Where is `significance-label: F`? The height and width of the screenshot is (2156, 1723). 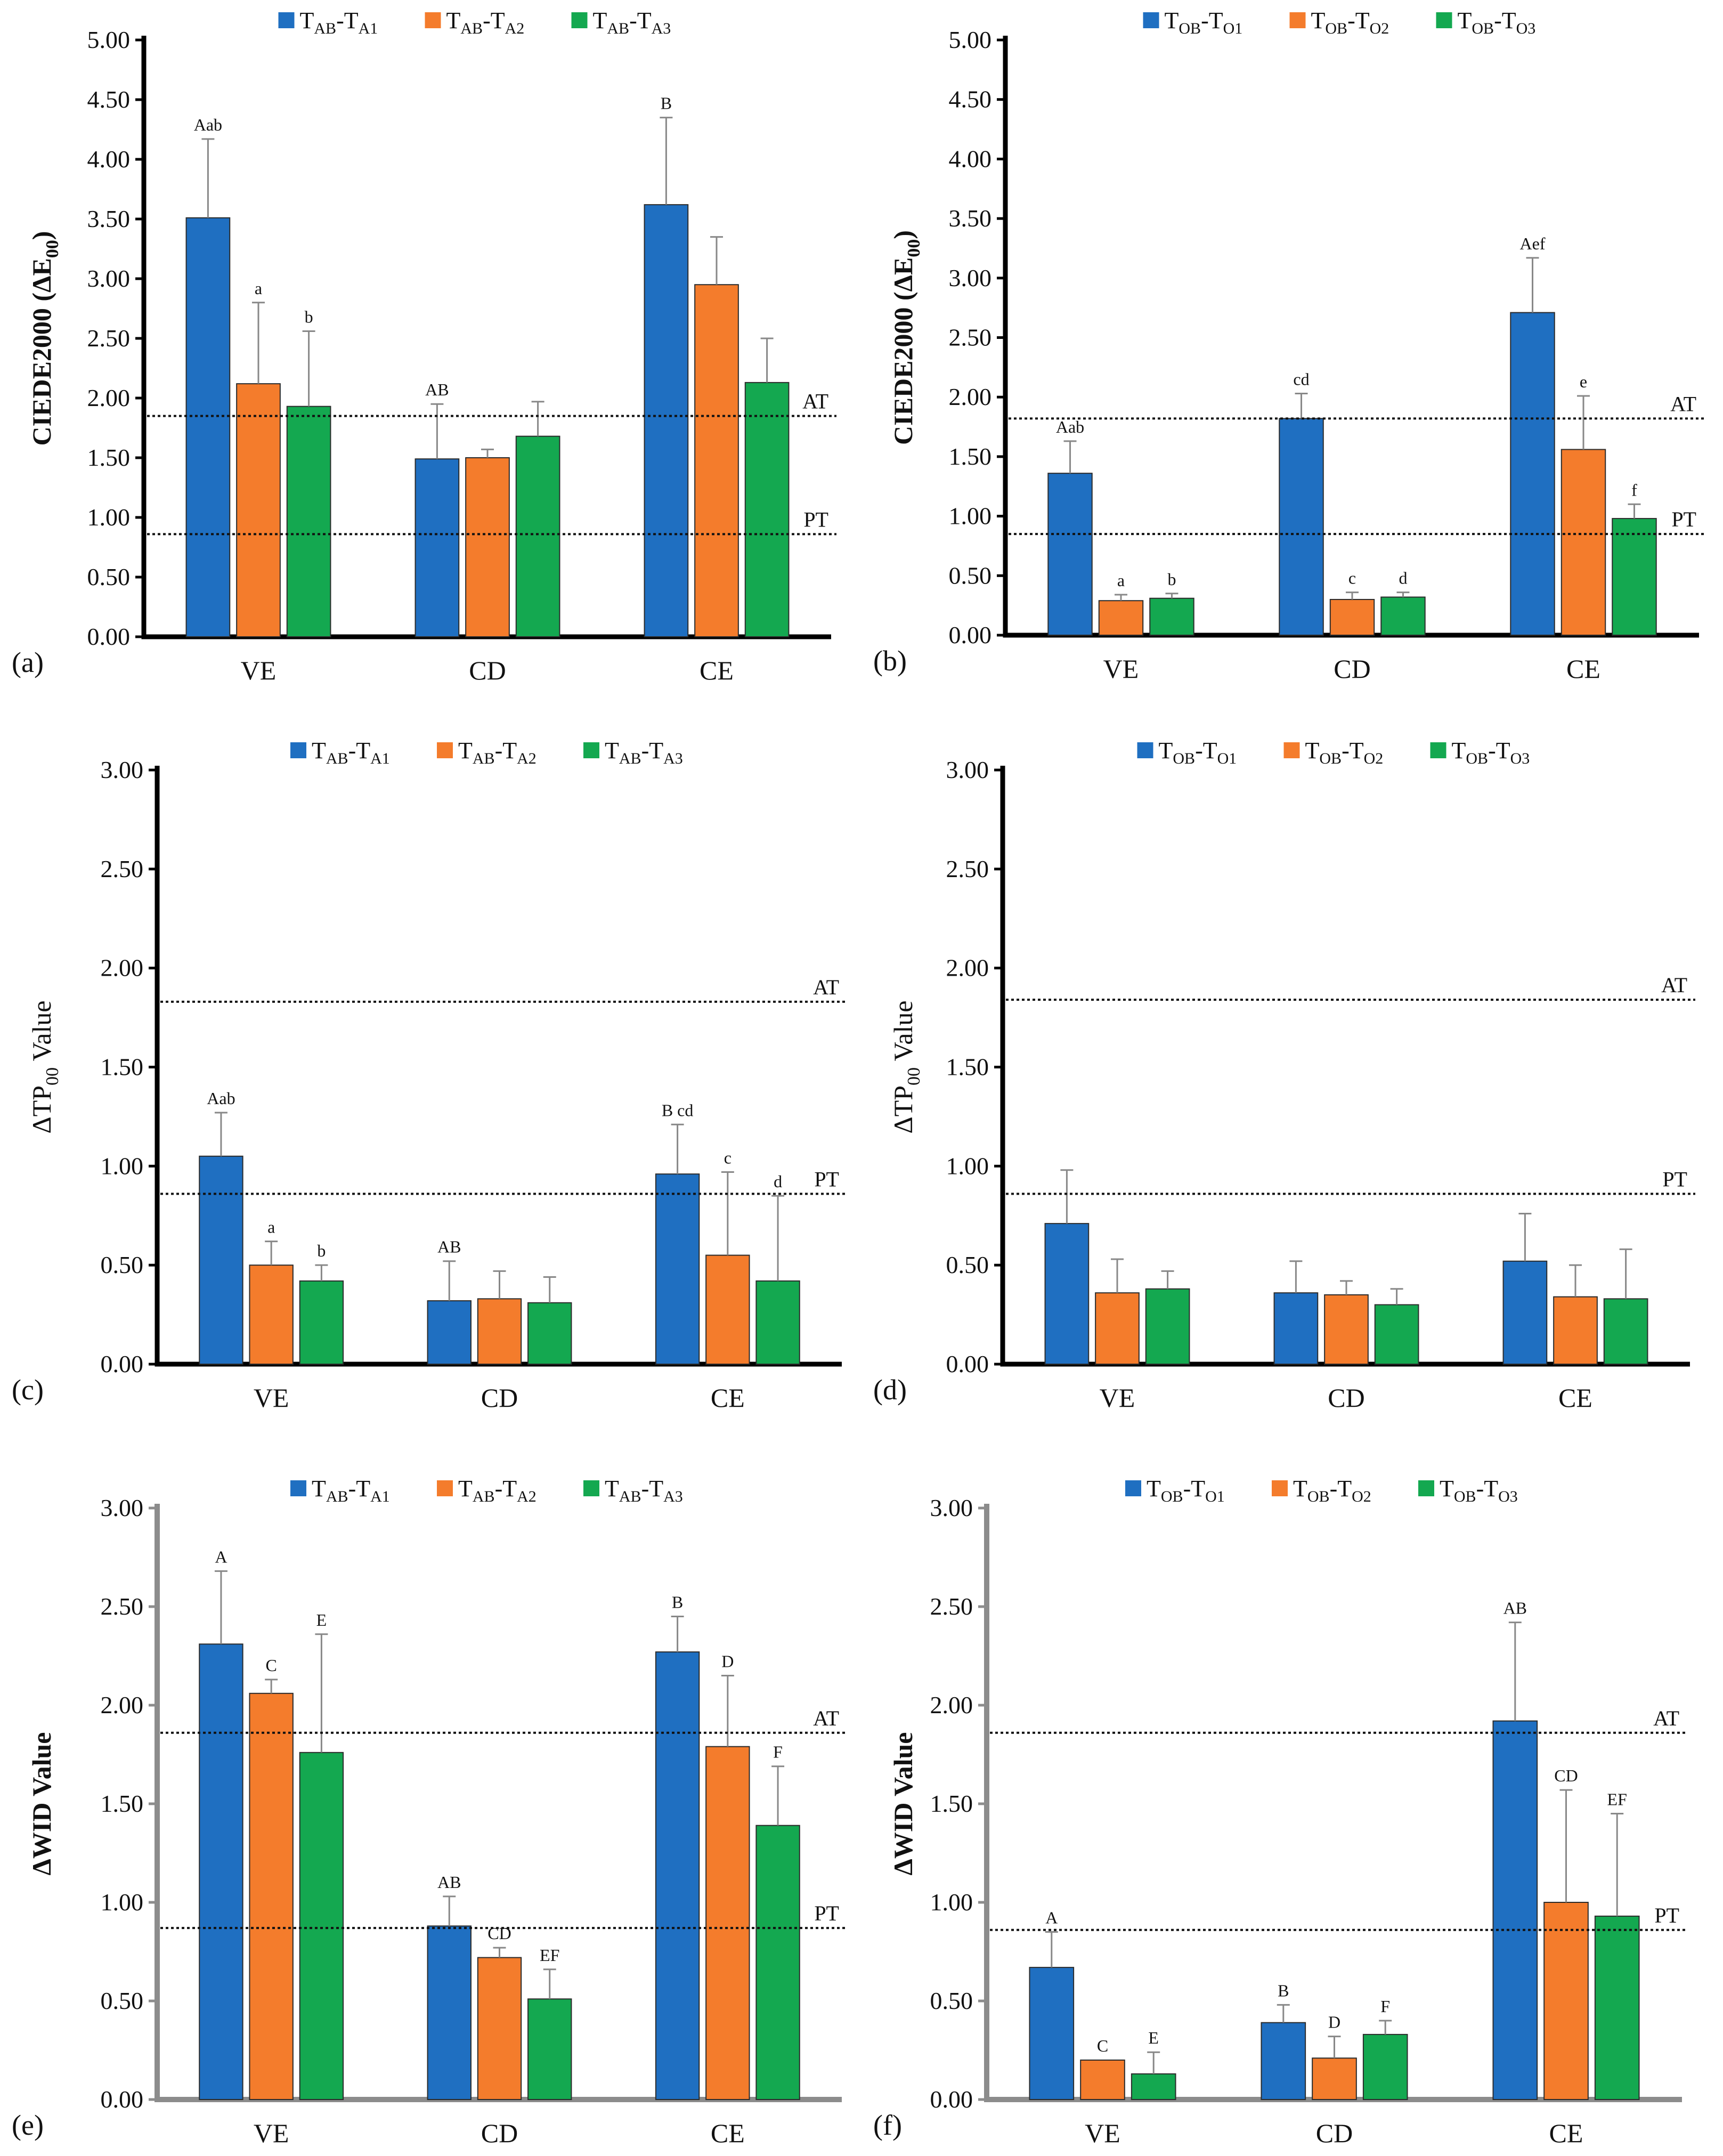
significance-label: F is located at coordinates (778, 1752).